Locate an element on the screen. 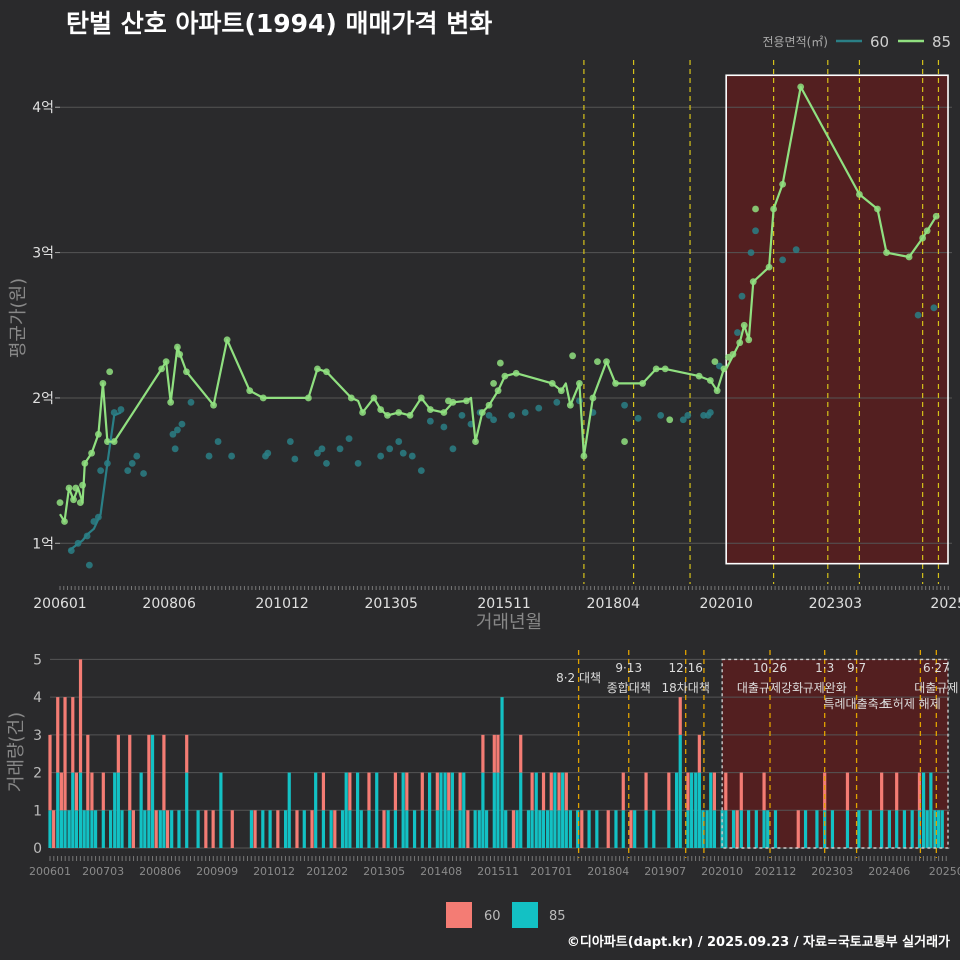  y-tick-label: 3 is located at coordinates (37, 736).